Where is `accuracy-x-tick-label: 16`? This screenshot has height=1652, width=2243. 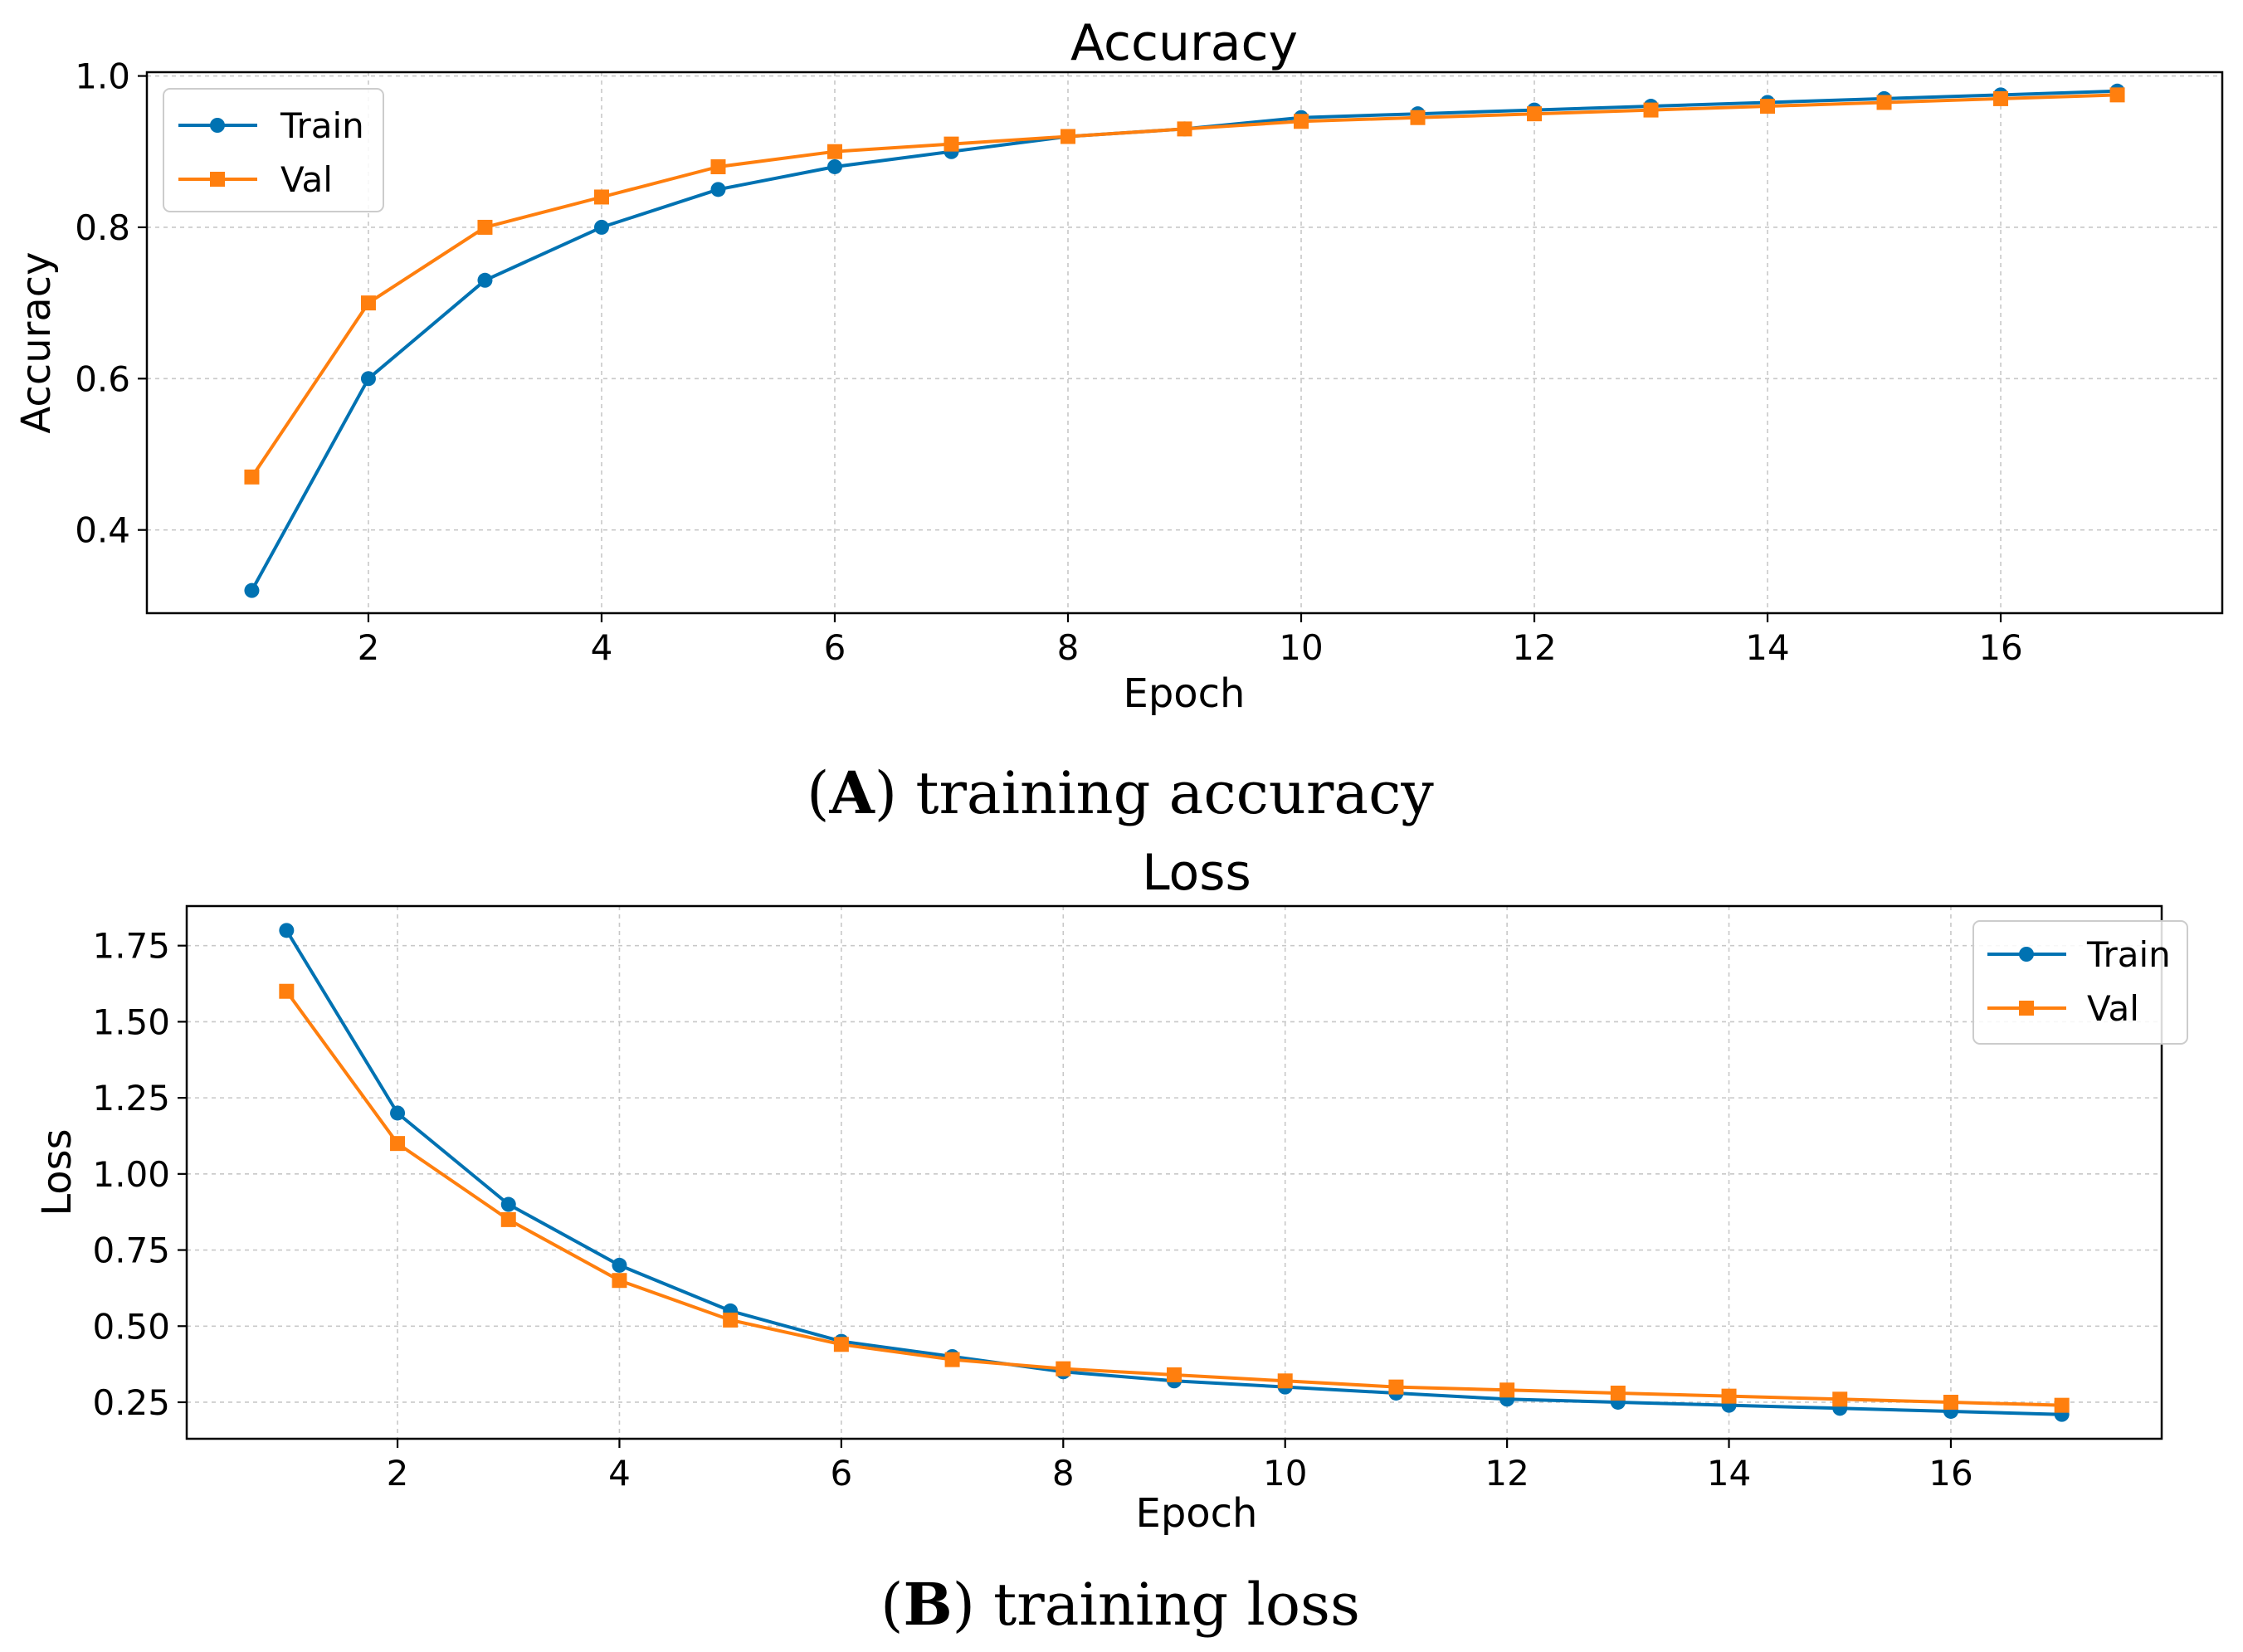 accuracy-x-tick-label: 16 is located at coordinates (2000, 648).